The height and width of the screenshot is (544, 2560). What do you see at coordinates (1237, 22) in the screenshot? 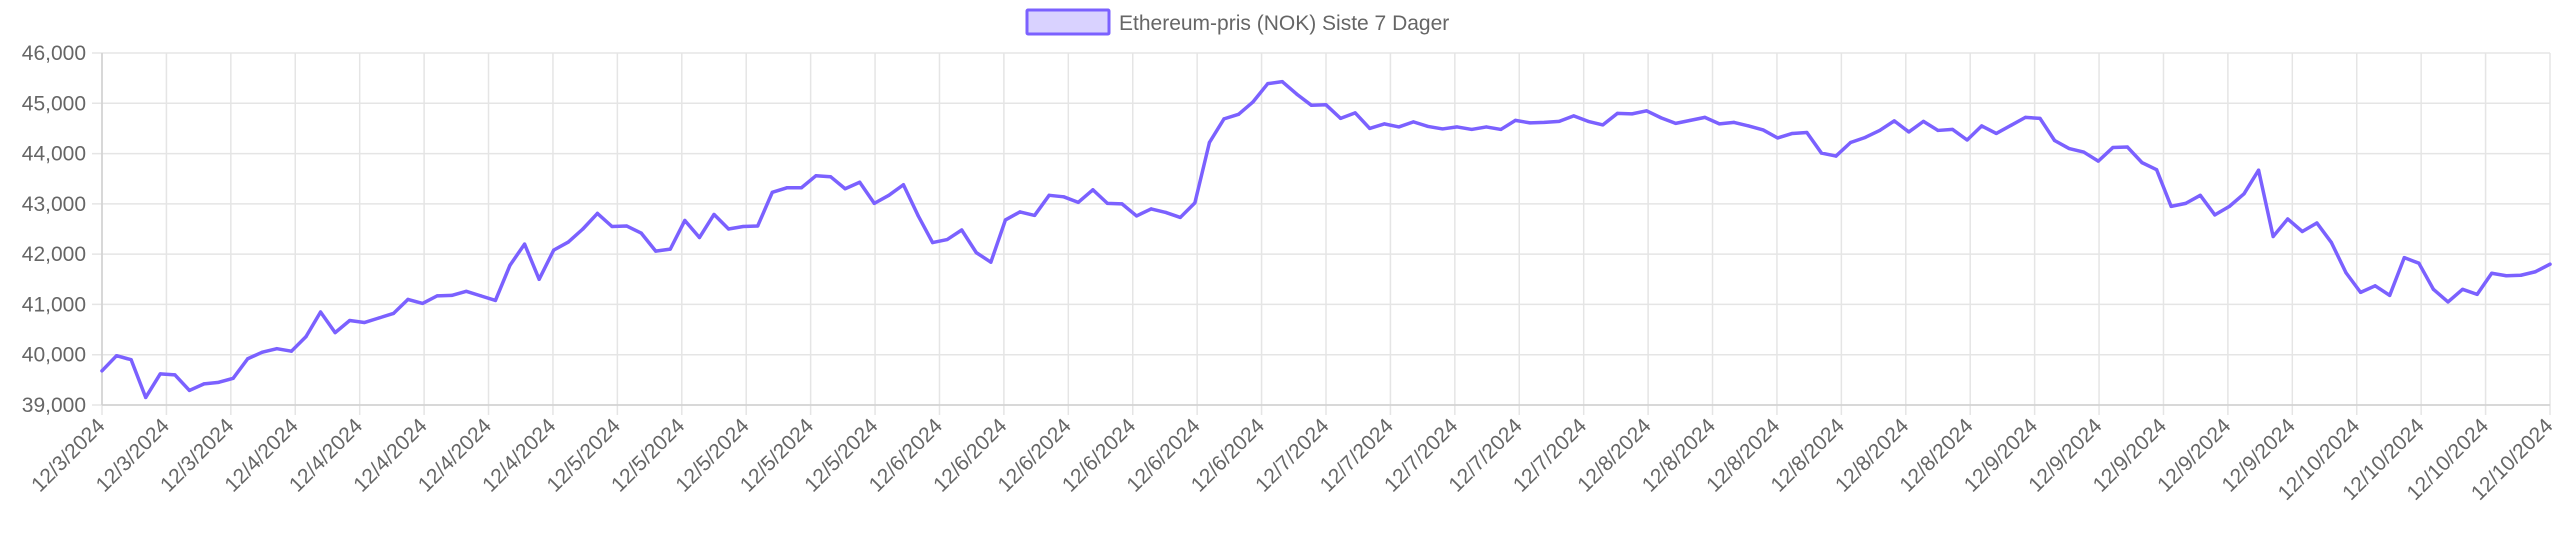
I see `legend: Ethereum-pris (NOK) Siste 7 Dager` at bounding box center [1237, 22].